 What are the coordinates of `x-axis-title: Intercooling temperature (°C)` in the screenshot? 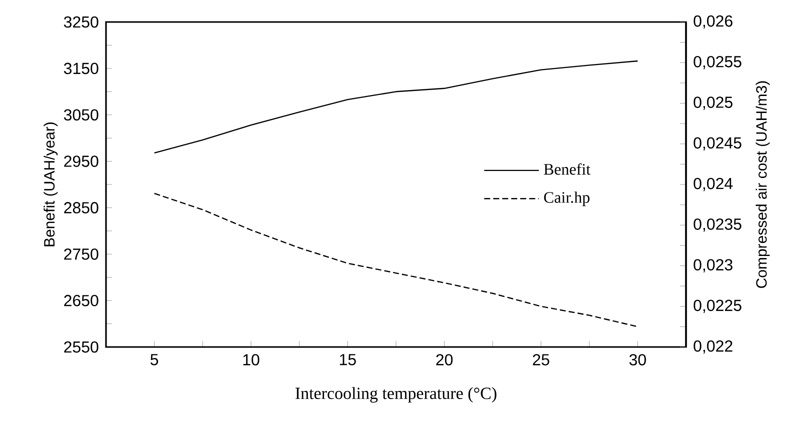 It's located at (396, 395).